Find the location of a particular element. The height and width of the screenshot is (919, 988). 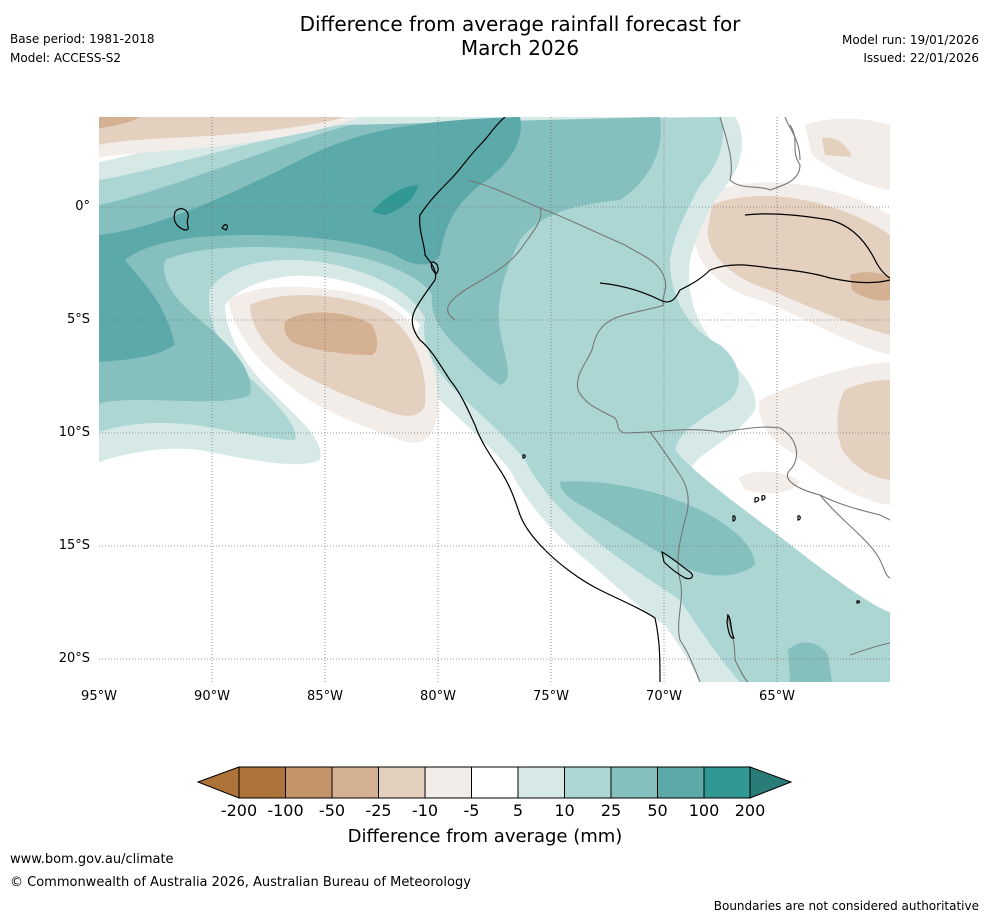

colorbar-tick-4: -25 is located at coordinates (378, 810).